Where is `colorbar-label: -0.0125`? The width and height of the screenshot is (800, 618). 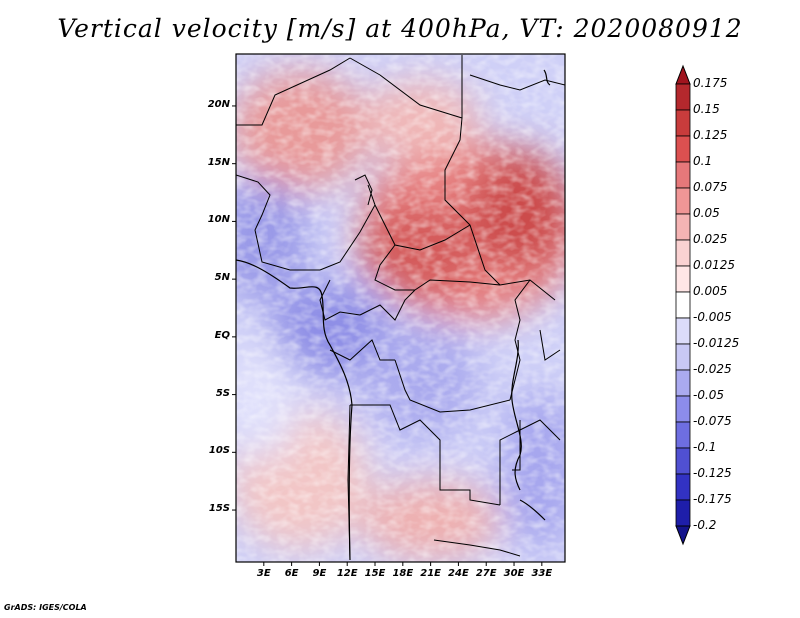
colorbar-label: -0.0125 is located at coordinates (716, 343).